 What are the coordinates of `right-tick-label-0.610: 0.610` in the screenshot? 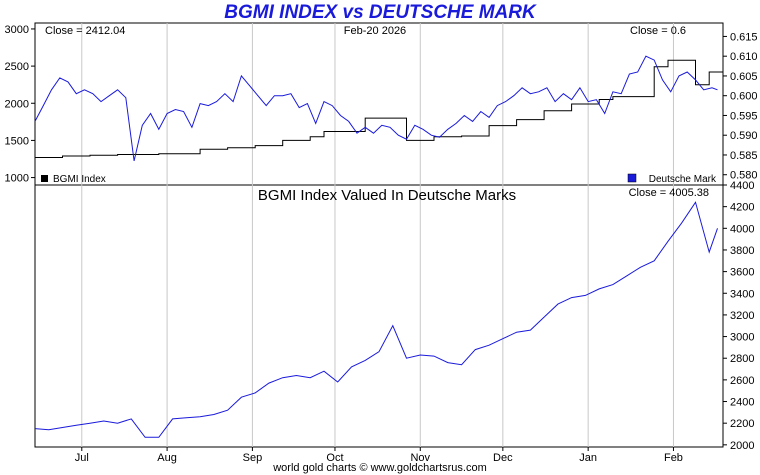 It's located at (744, 57).